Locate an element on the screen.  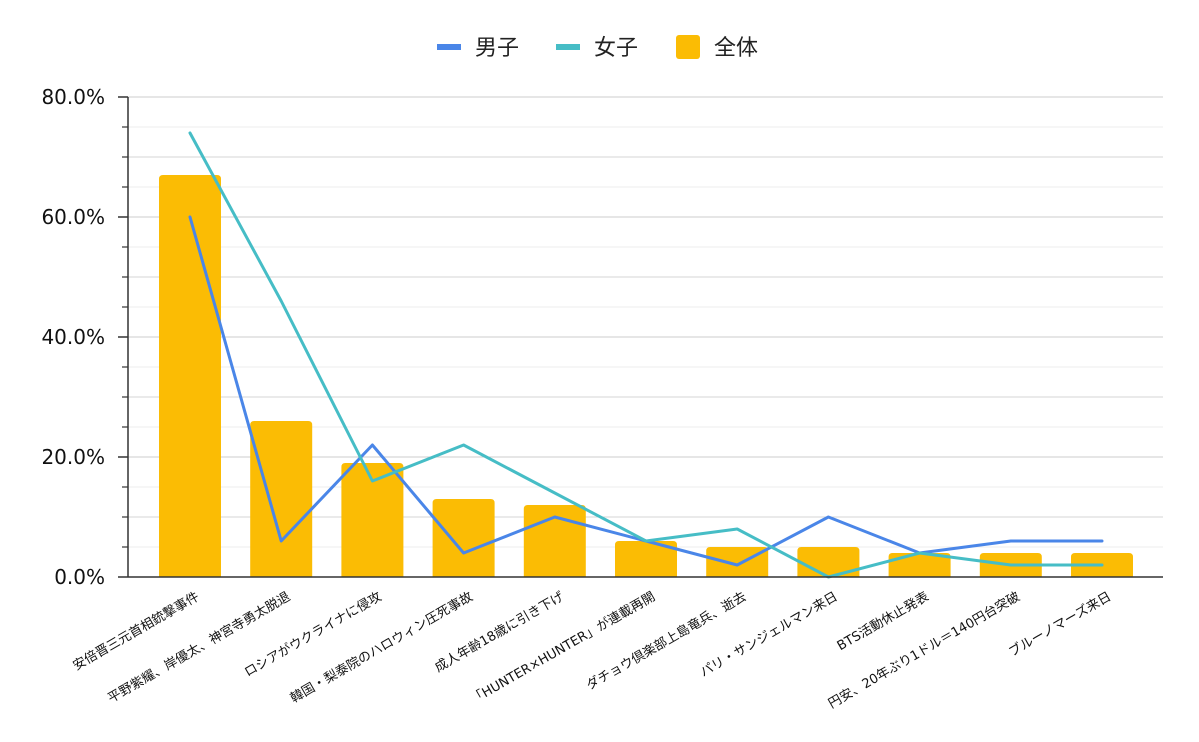
x-tick-label: ブルーノマーズ来日 is located at coordinates (1060, 625).